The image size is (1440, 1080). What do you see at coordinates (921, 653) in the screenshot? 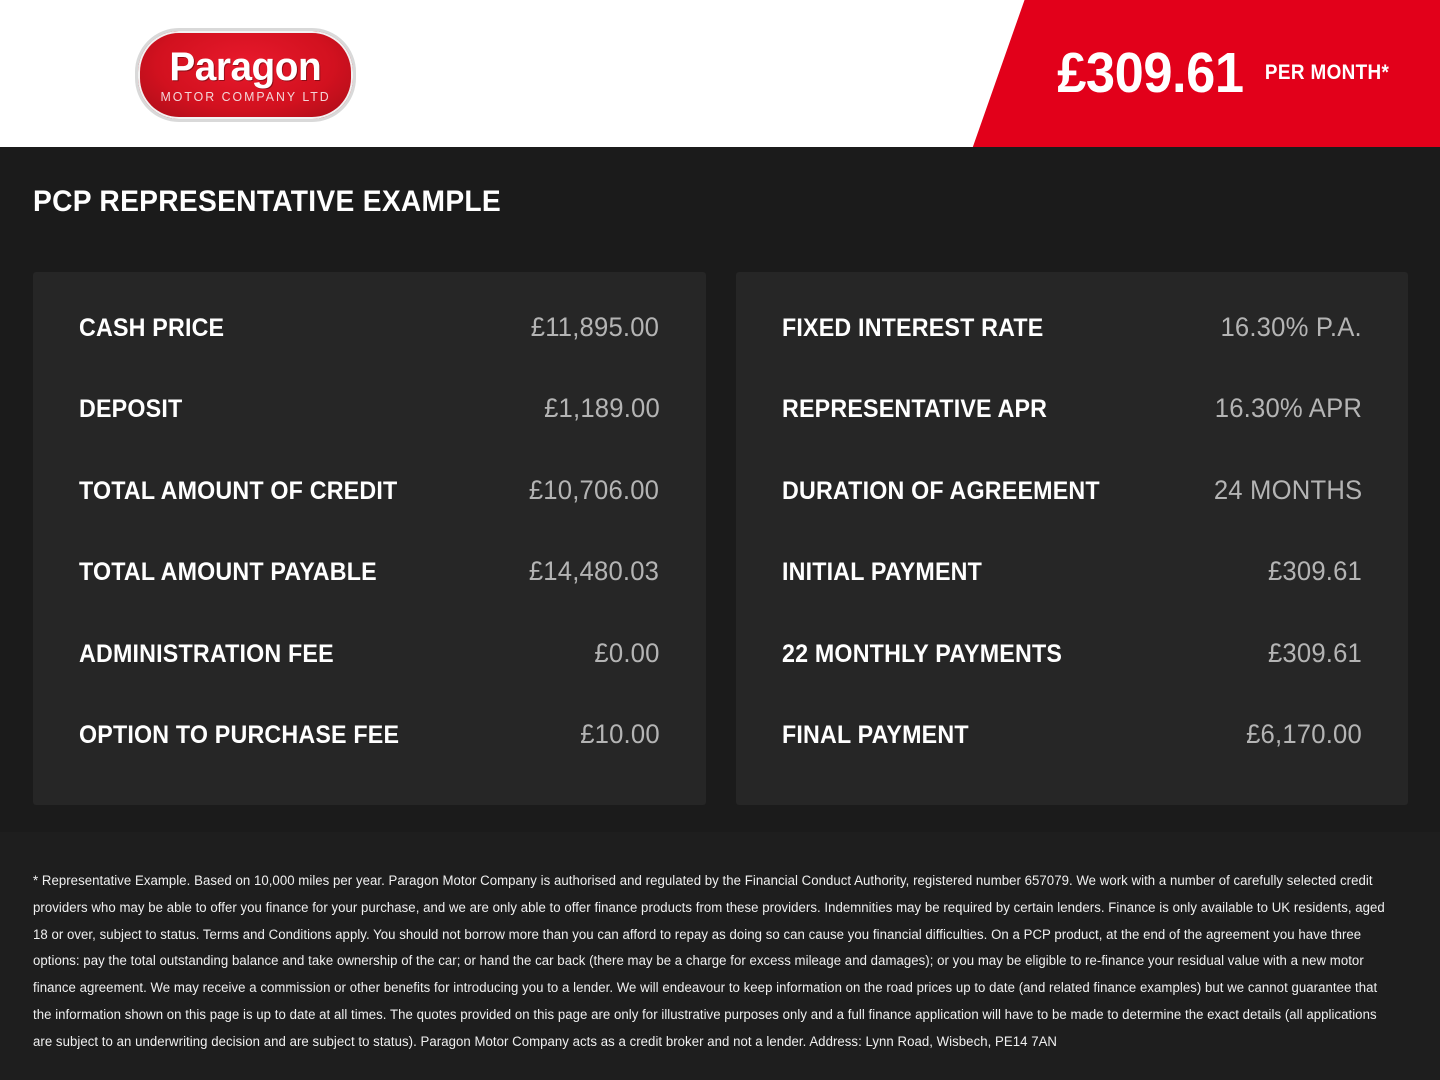
I see `row-label: 22 MONTHLY PAYMENTS` at bounding box center [921, 653].